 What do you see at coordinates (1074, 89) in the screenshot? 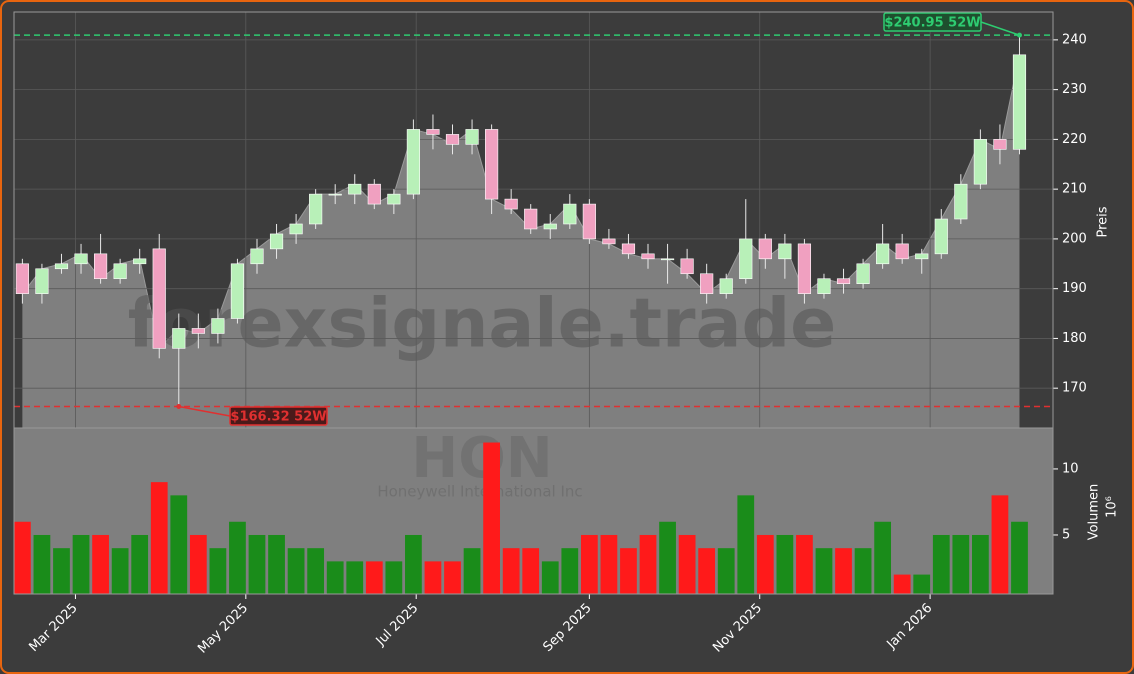
I see `y-tick-label: 230` at bounding box center [1074, 89].